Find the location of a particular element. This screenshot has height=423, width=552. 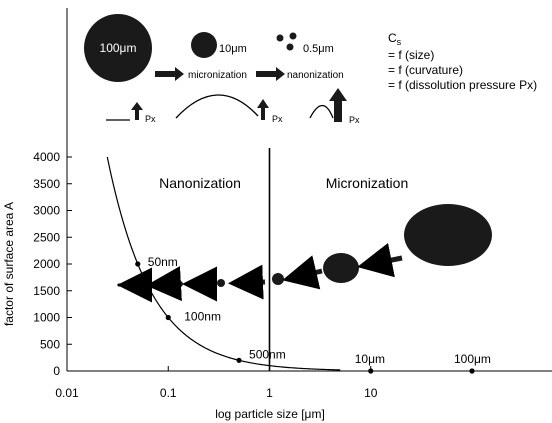

y-tick-label: 2500 is located at coordinates (46, 237).